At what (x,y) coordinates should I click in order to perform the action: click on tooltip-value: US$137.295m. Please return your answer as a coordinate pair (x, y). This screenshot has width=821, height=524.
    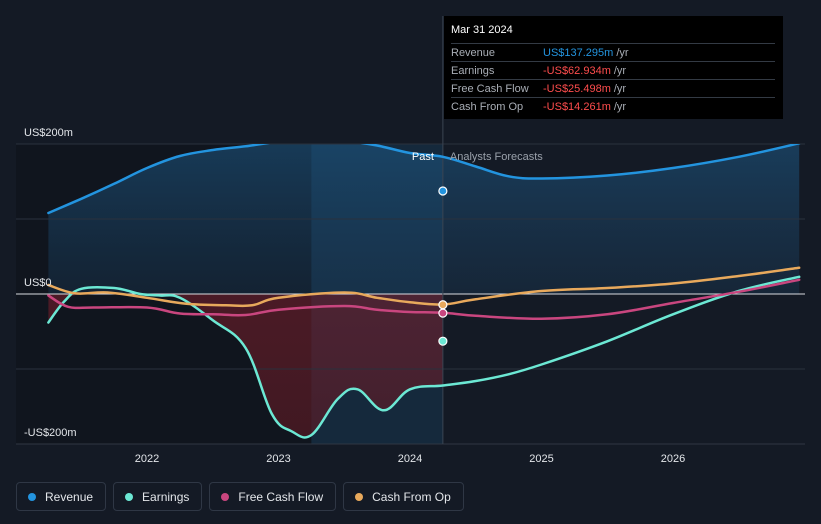
    Looking at the image, I should click on (578, 52).